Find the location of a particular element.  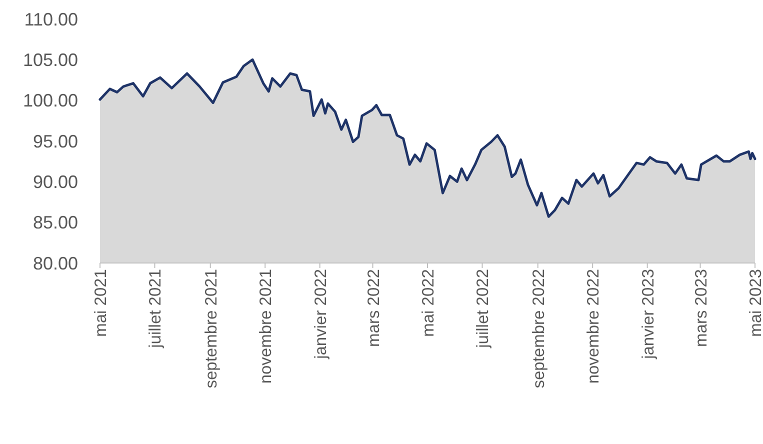

x-tick-label: novembre 2022 is located at coordinates (593, 326).